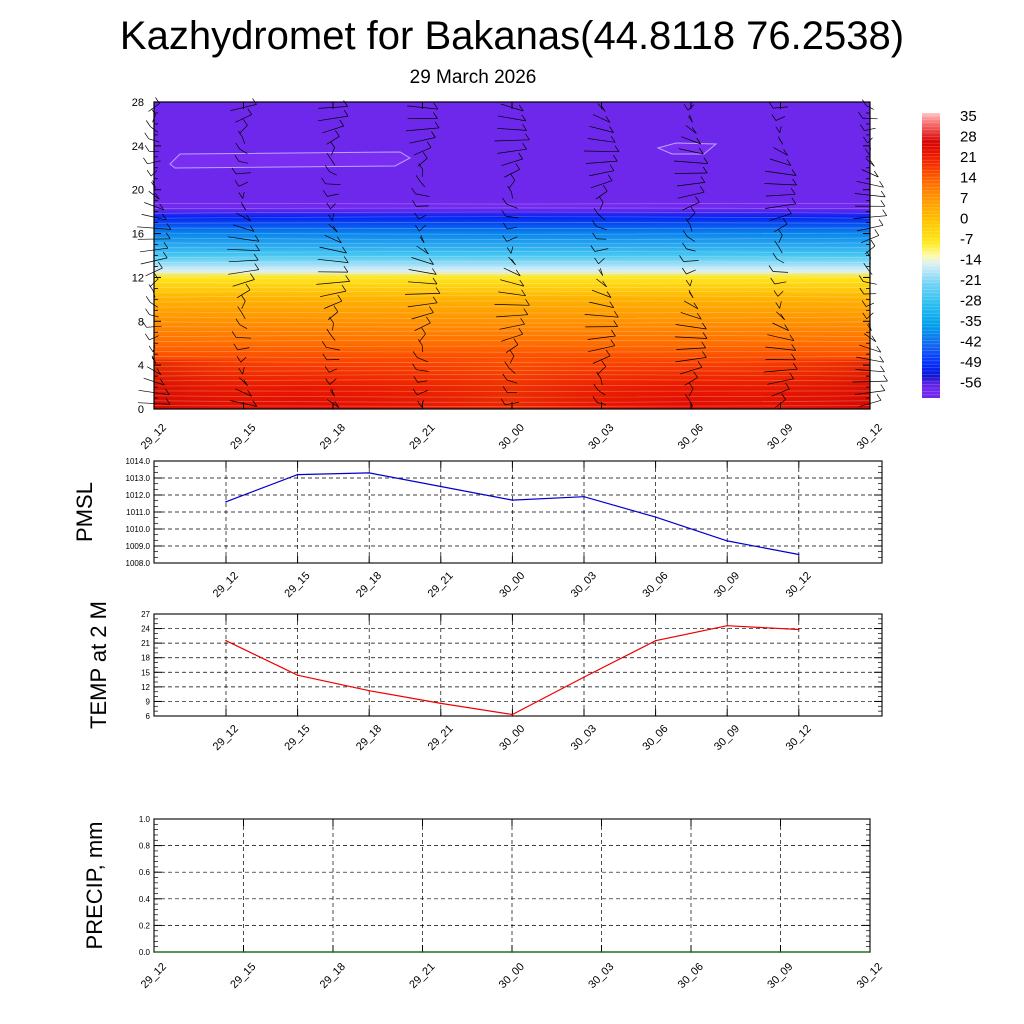 The image size is (1024, 1024). Describe the element at coordinates (141, 366) in the screenshot. I see `y-tick-label: 4` at that location.